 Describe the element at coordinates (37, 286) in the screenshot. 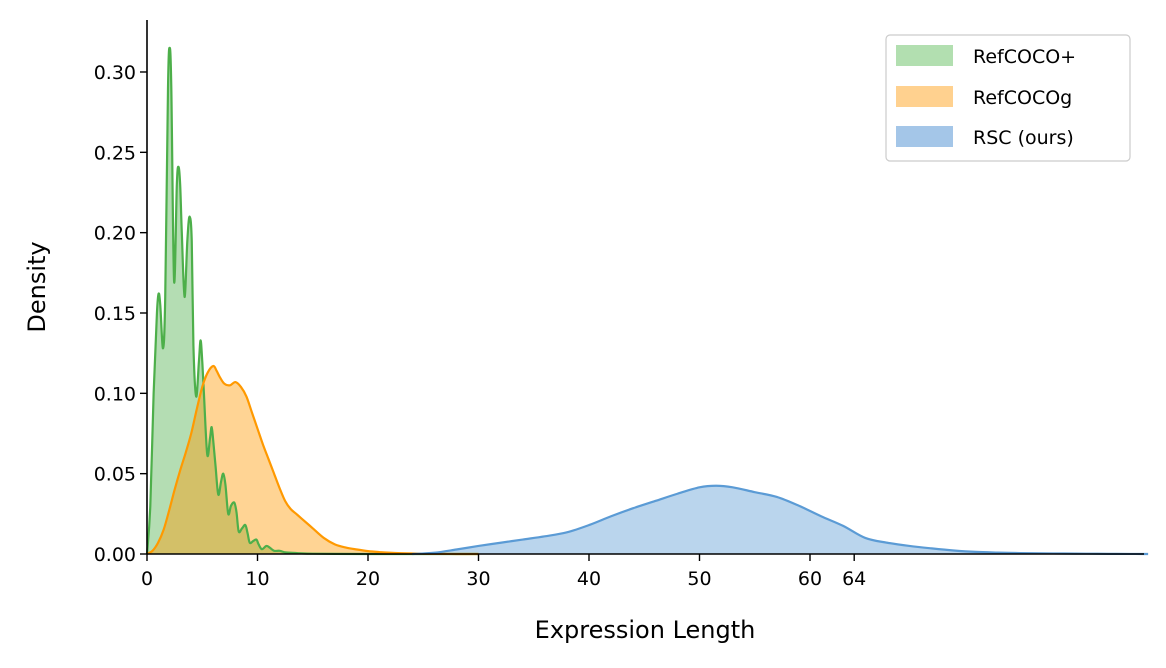

I see `y-axis-title: Density` at that location.